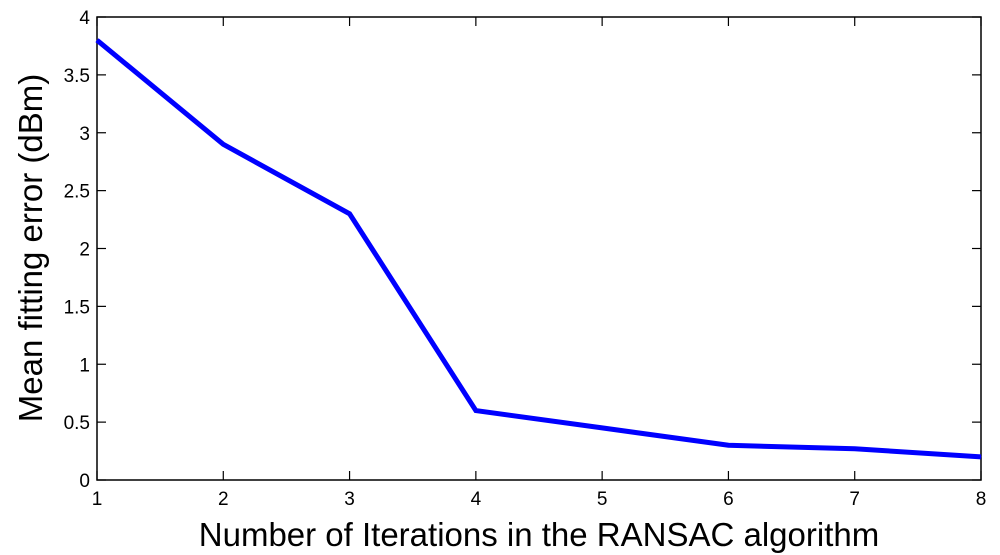 The image size is (1000, 555). I want to click on y-tick-label: 0, so click(84, 481).